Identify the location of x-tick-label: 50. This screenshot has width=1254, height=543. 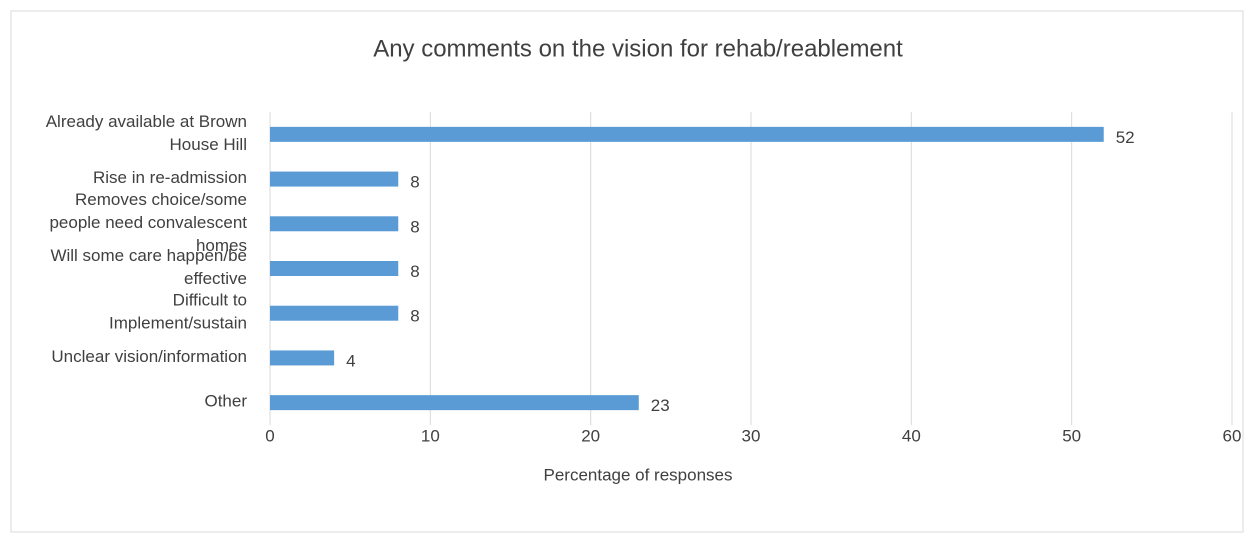
(1071, 435).